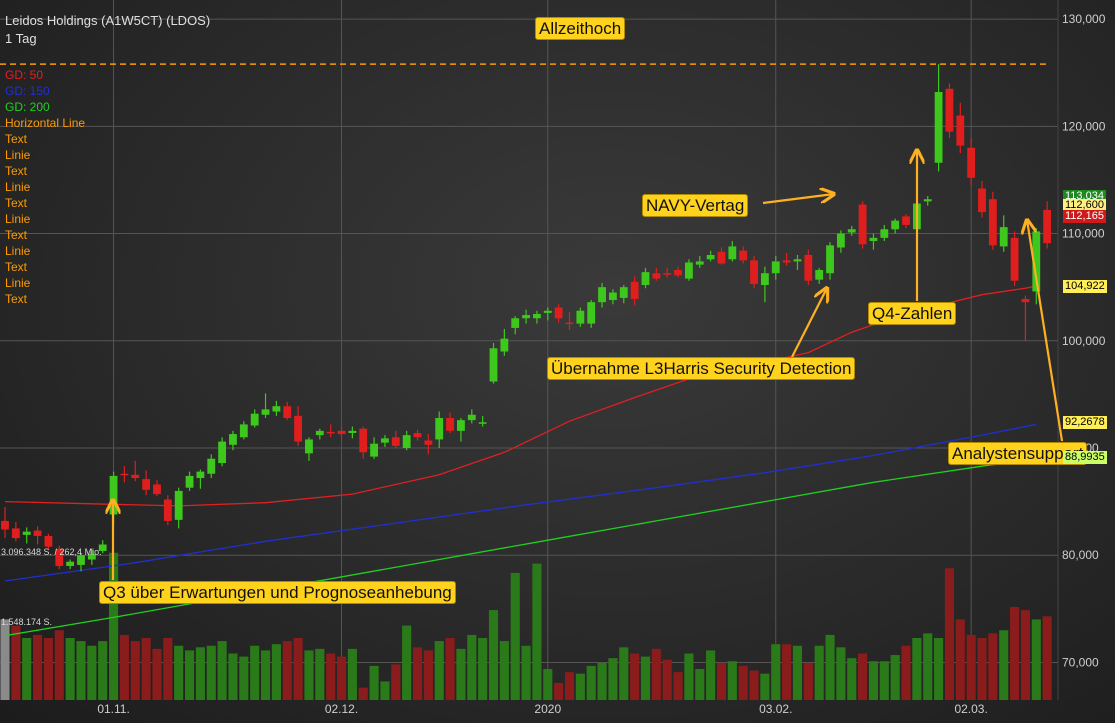 The width and height of the screenshot is (1115, 723). I want to click on annotation-q3: Q3 über Erwartungen und Prognoseanhebung, so click(277, 592).